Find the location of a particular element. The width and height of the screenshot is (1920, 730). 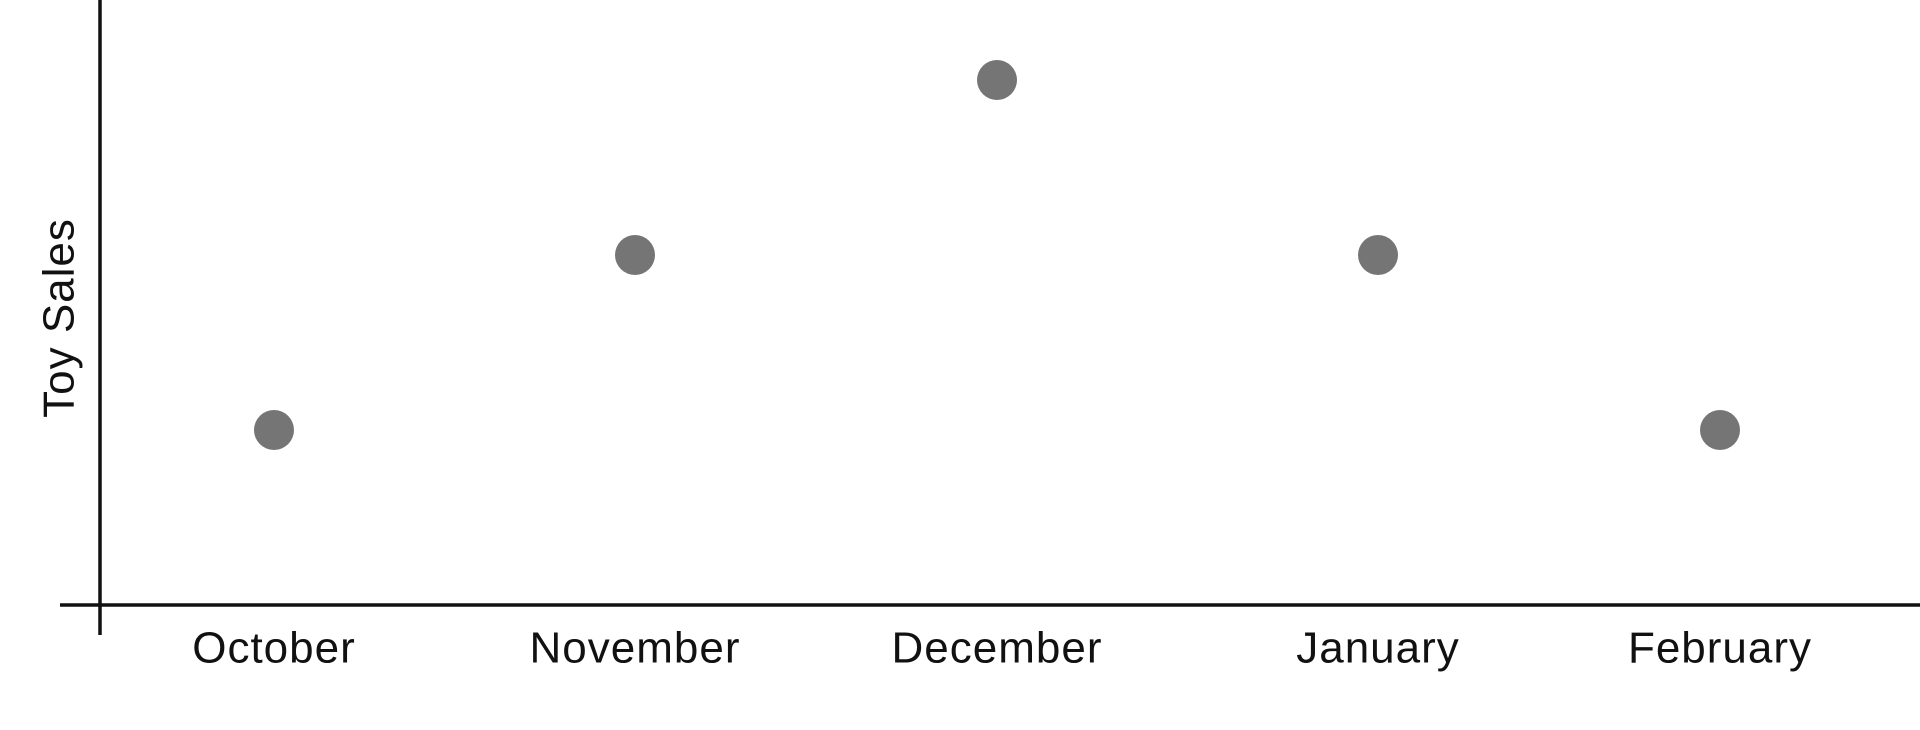

x-tick-label: February is located at coordinates (1720, 648).